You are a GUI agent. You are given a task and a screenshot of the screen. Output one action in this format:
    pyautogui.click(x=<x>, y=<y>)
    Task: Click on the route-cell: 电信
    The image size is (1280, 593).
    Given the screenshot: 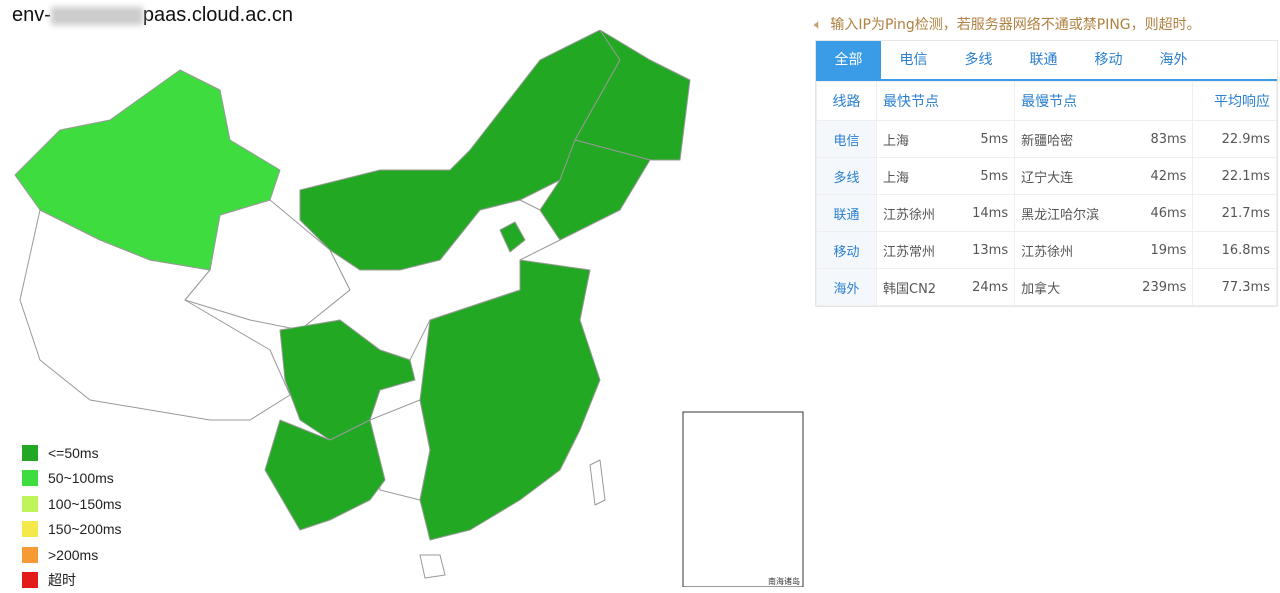 What is the action you would take?
    pyautogui.click(x=847, y=139)
    